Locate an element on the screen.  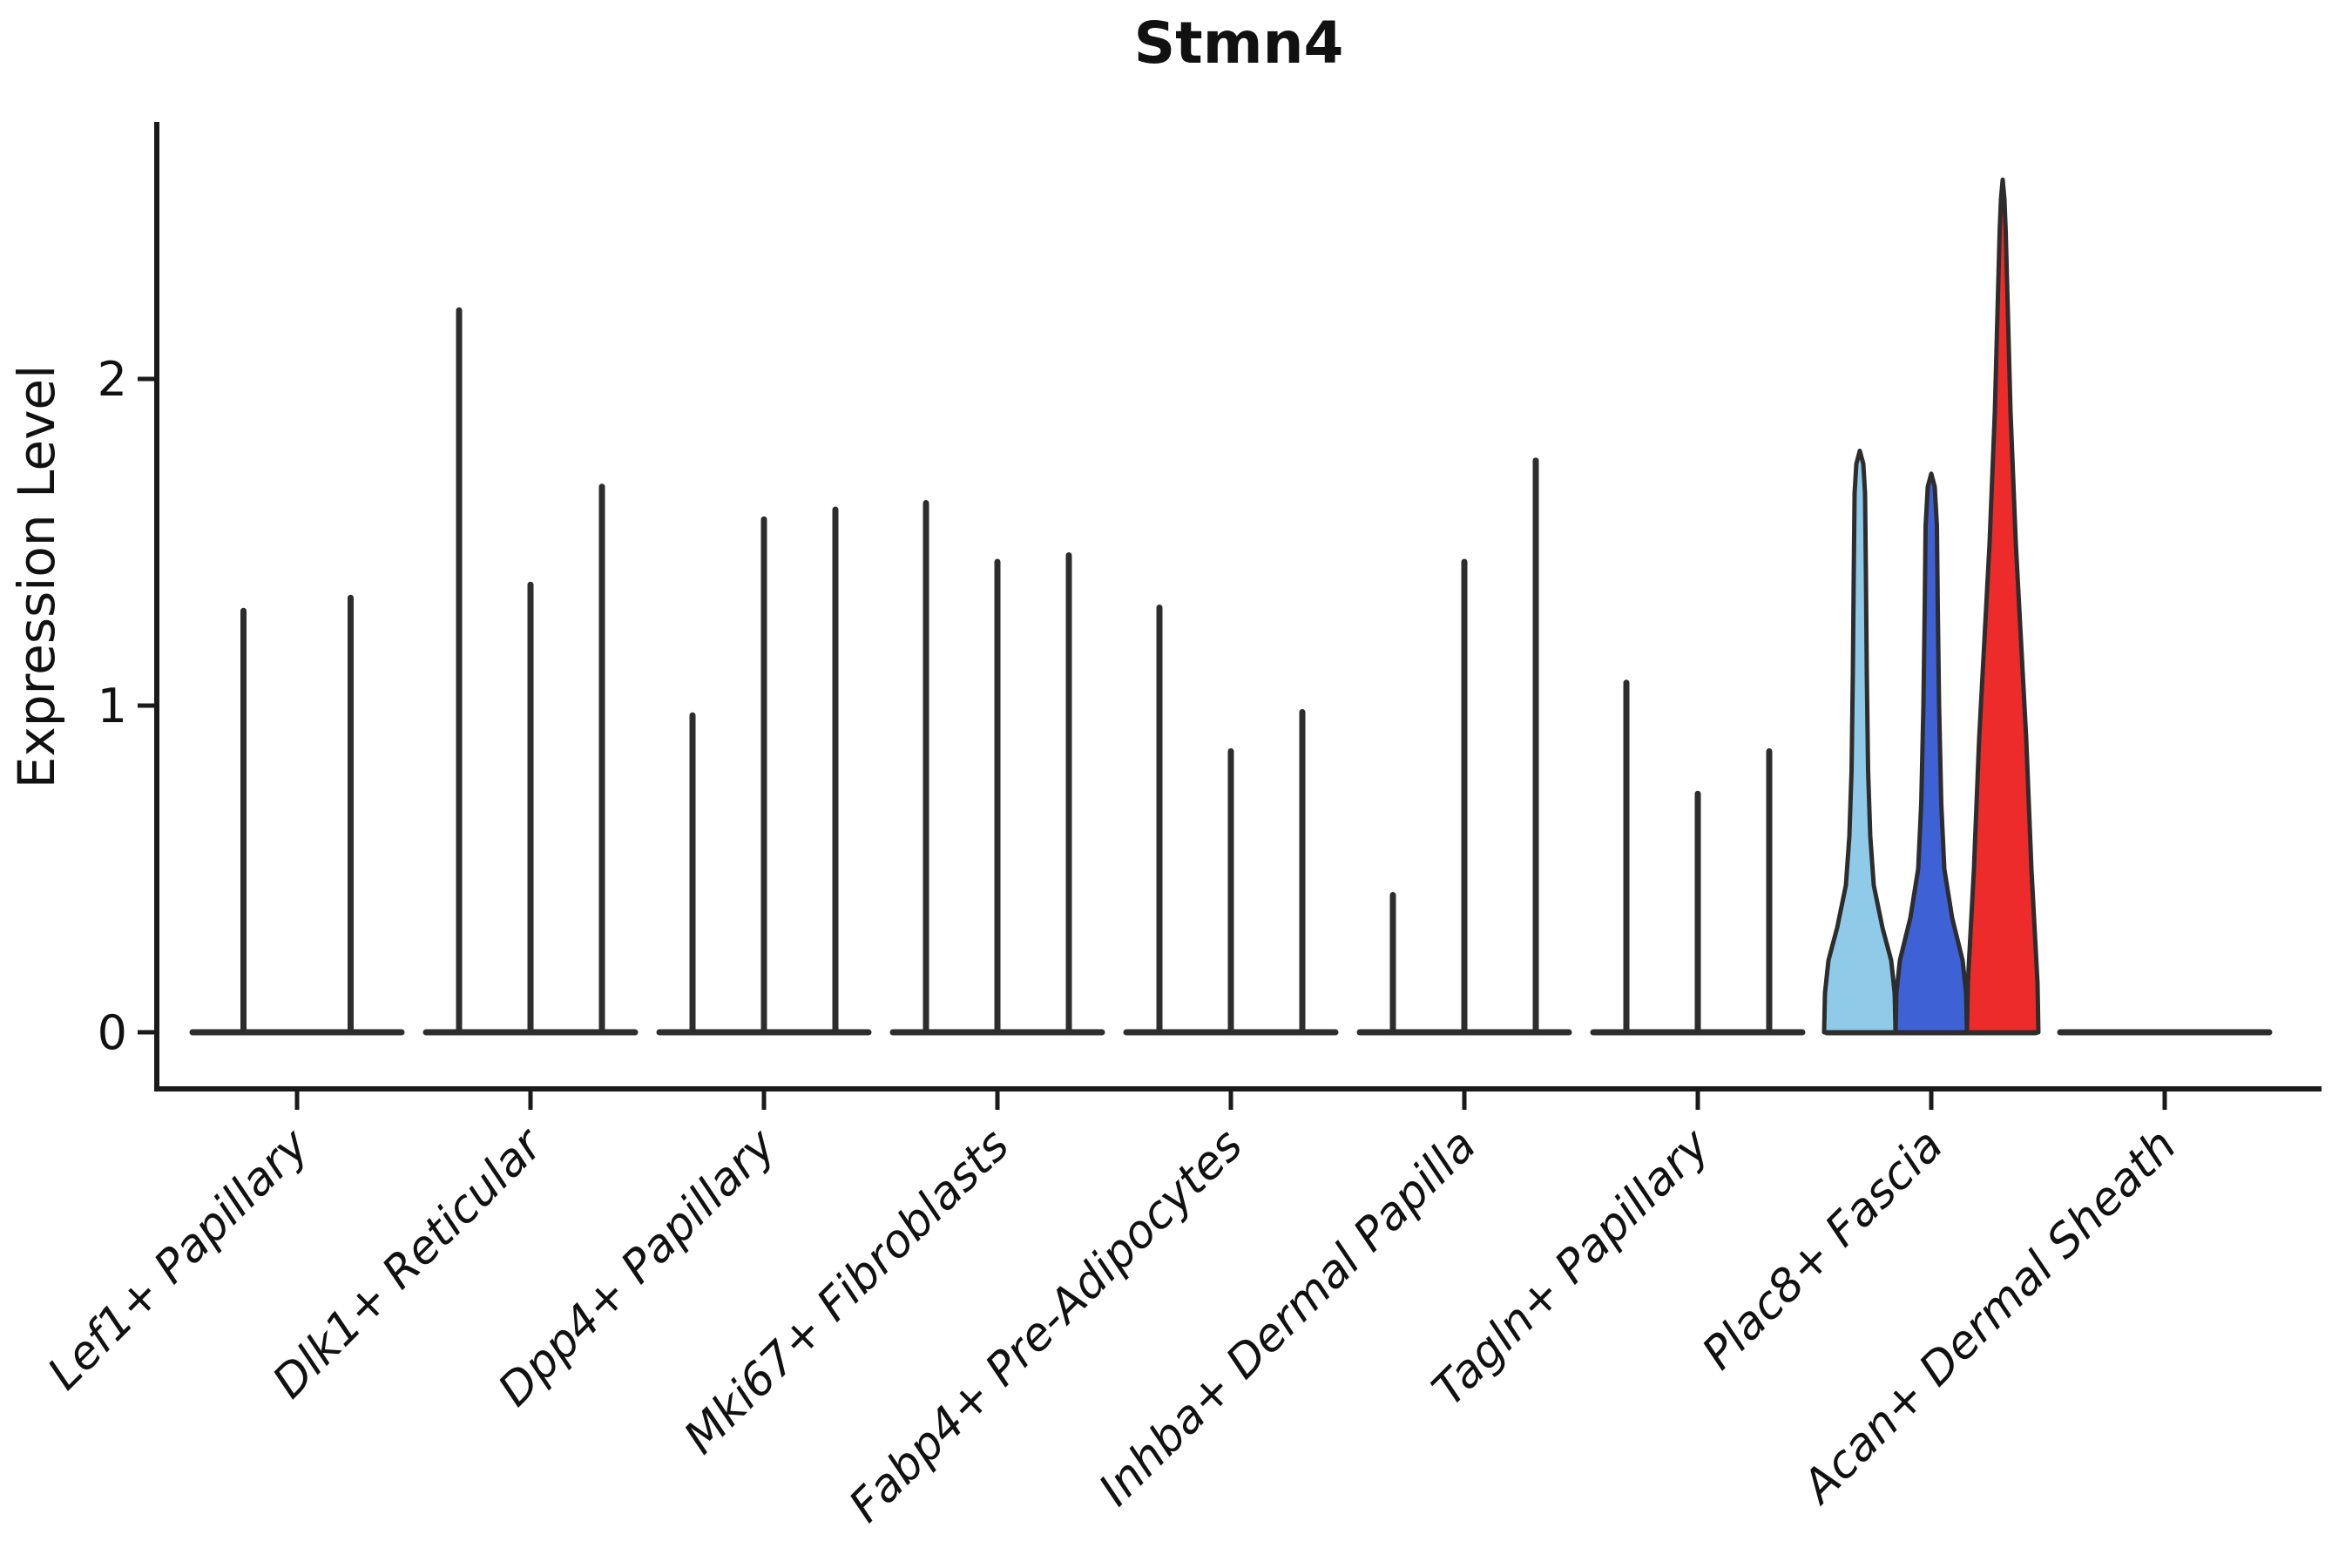
y-tick-label: 0 is located at coordinates (113, 1032).